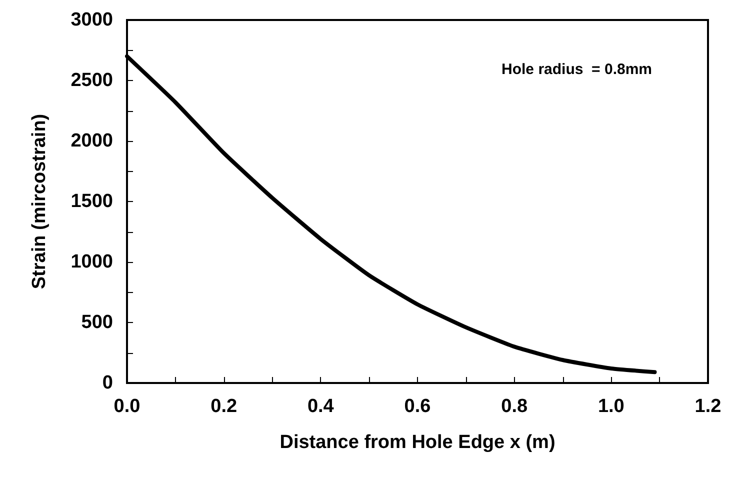  Describe the element at coordinates (514, 406) in the screenshot. I see `x-tick-label: 0.8` at that location.